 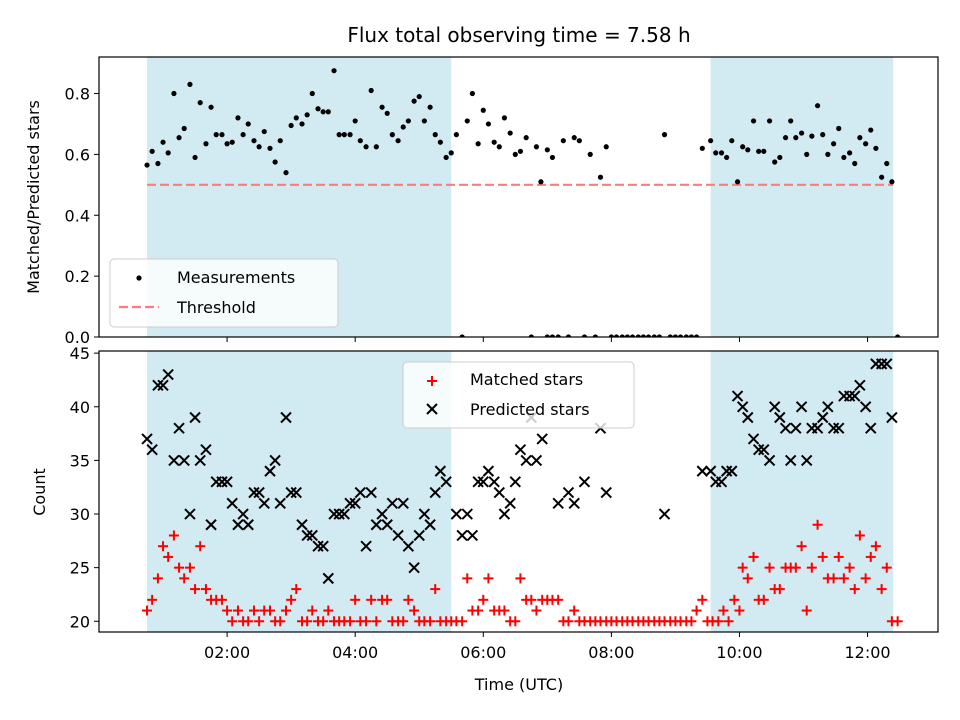 I want to click on top-legend: Measurements Threshold, so click(x=224, y=293).